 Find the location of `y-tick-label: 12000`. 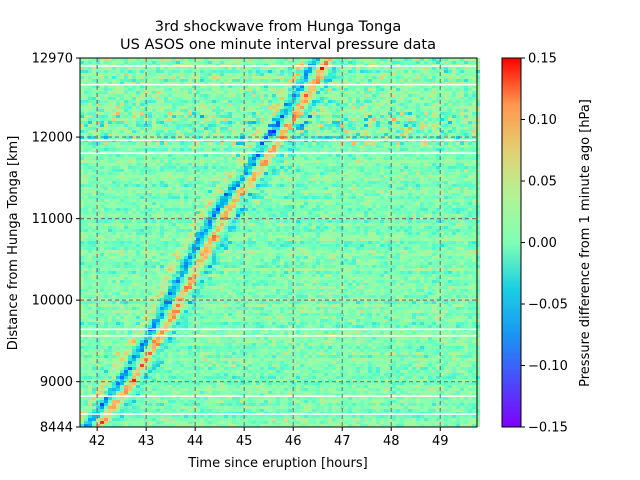

y-tick-label: 12000 is located at coordinates (52, 138).